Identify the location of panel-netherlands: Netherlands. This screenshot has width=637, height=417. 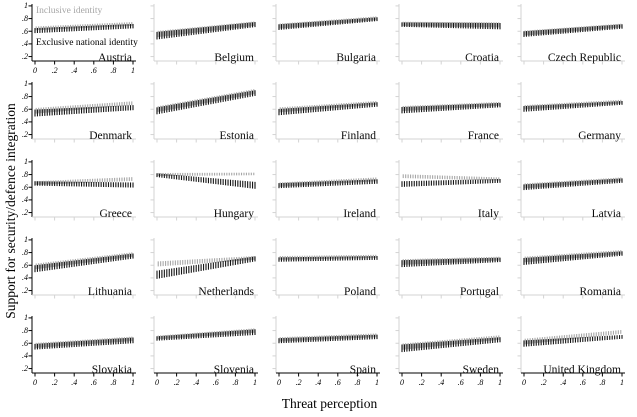
(203, 269).